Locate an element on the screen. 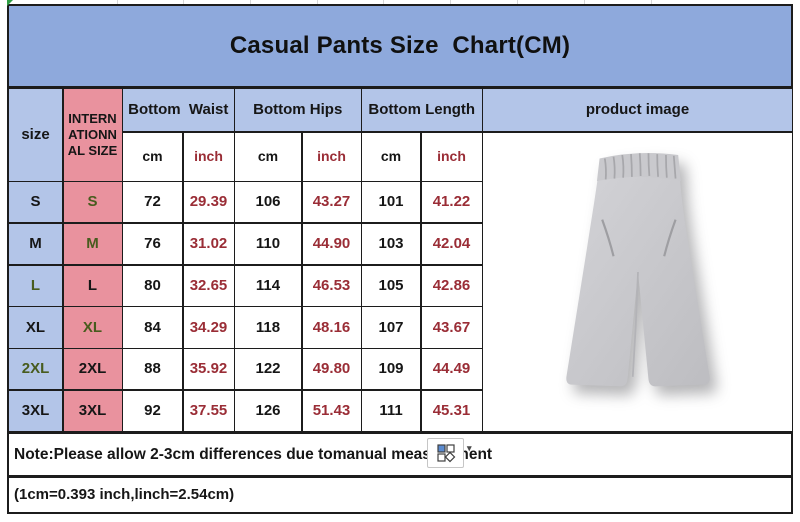 The width and height of the screenshot is (800, 522). row-m-waist-cm: 76 is located at coordinates (152, 244).